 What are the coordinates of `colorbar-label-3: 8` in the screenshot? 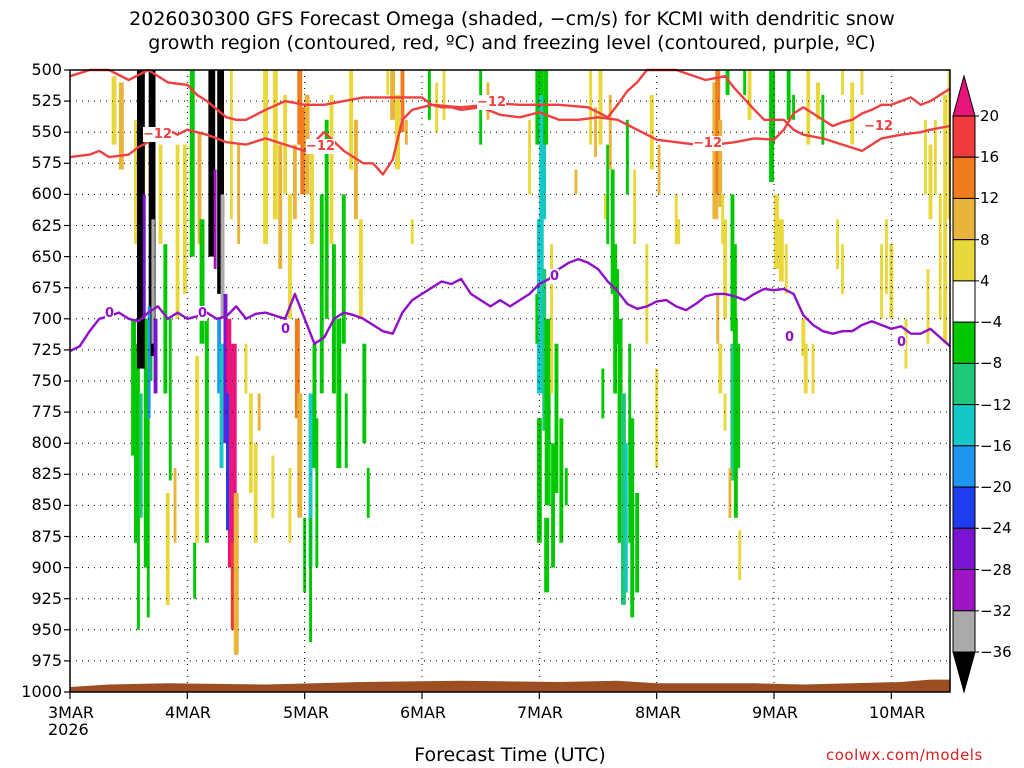 It's located at (985, 240).